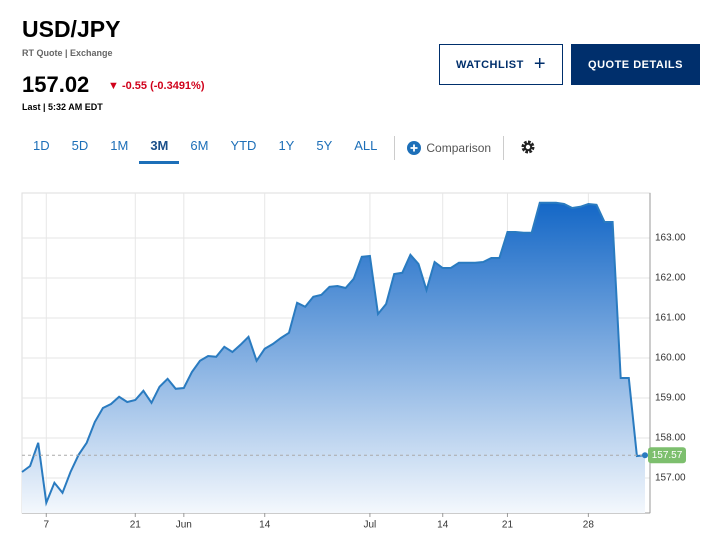  Describe the element at coordinates (163, 86) in the screenshot. I see `change-value: -0.55 (-0.3491%)` at that location.